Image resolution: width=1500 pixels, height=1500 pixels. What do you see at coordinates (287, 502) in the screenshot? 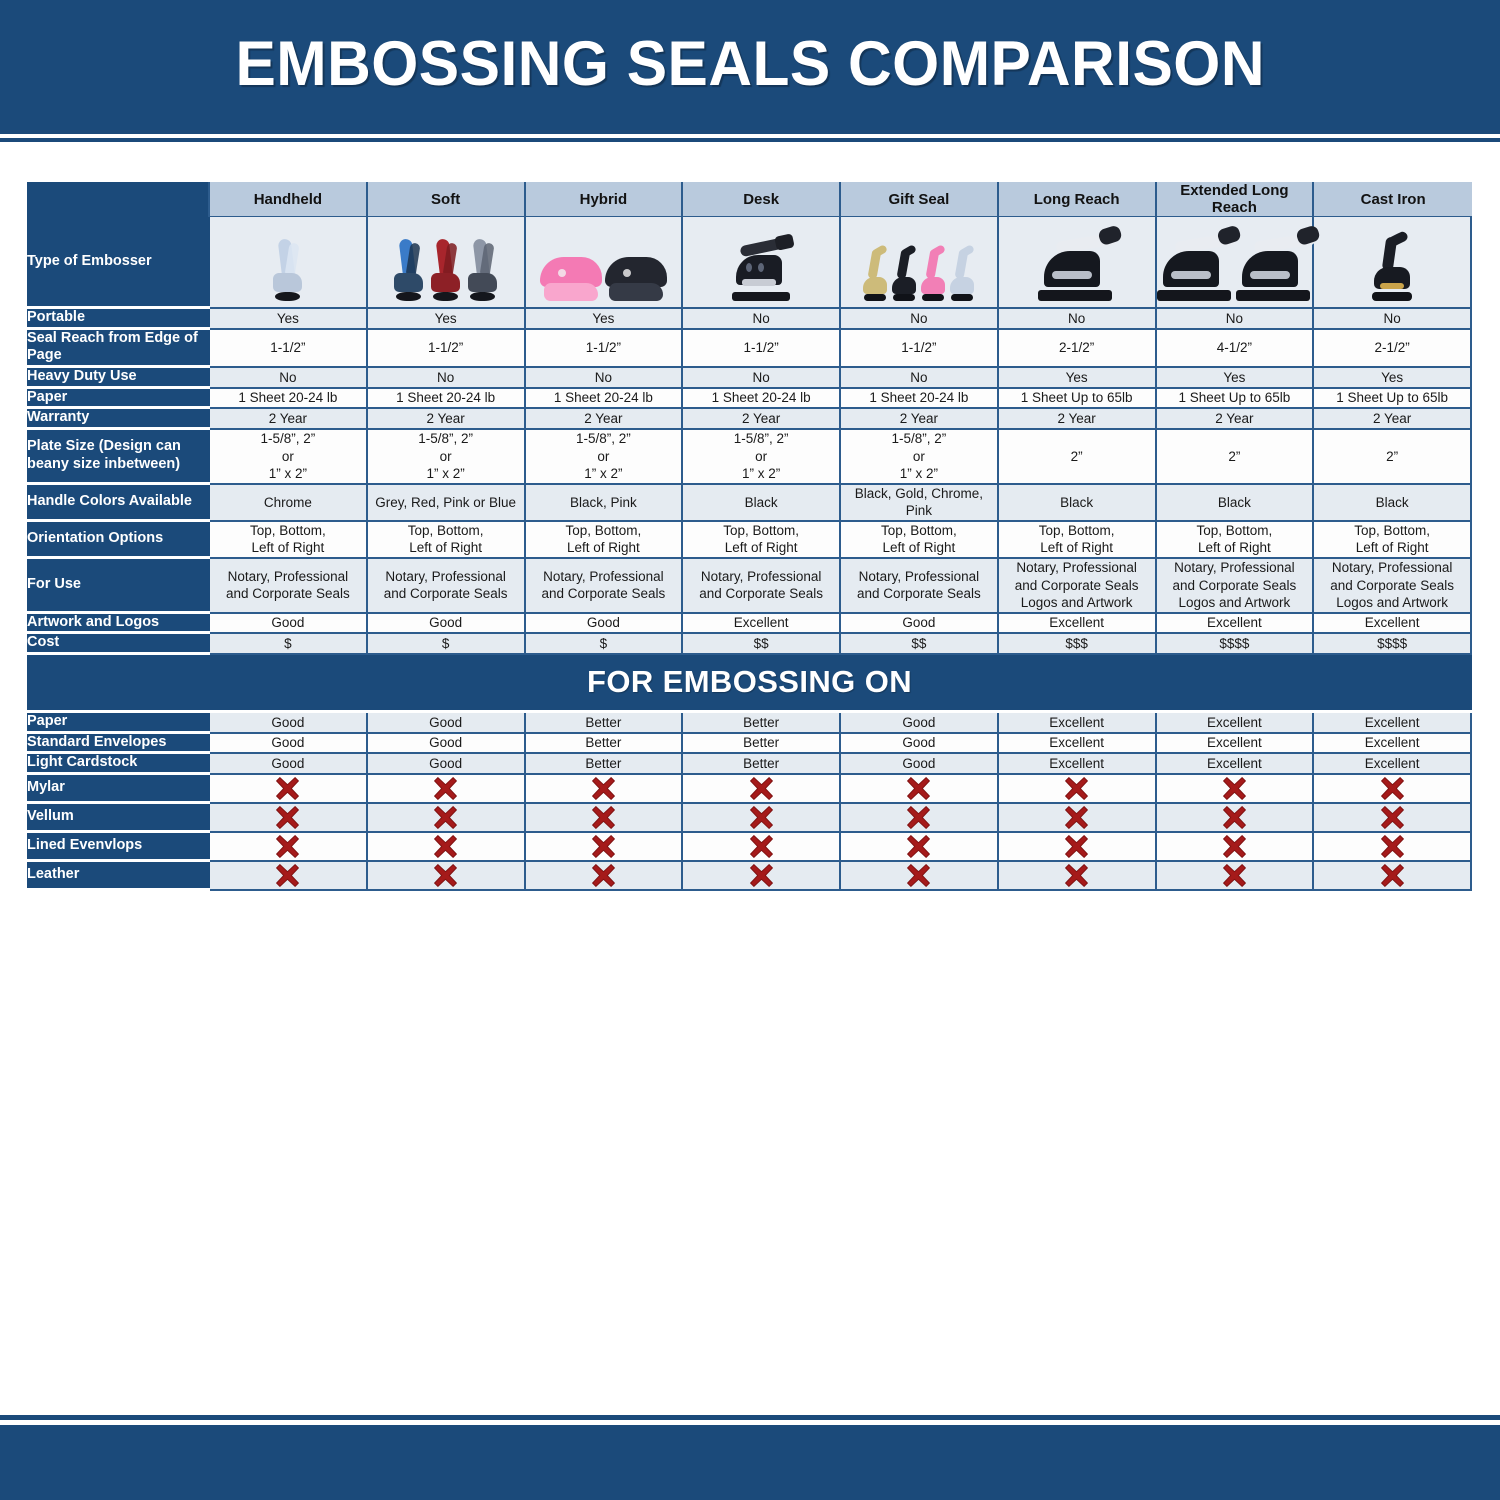
I see `cell-text-line: Chrome` at bounding box center [287, 502].